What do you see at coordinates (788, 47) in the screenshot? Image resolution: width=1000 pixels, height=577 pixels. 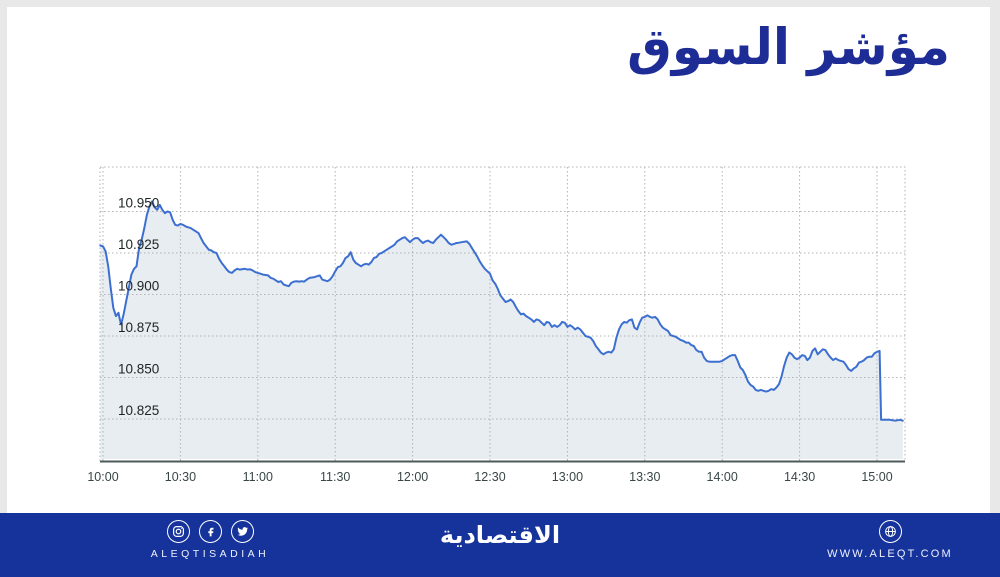 I see `page-title: مؤشر السوق` at bounding box center [788, 47].